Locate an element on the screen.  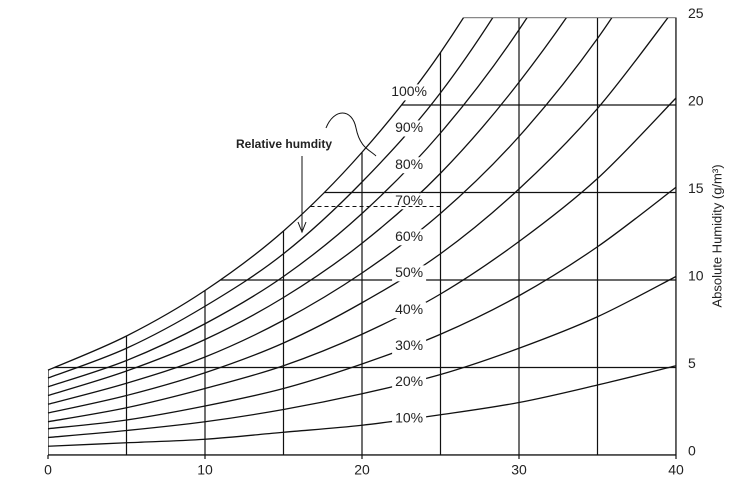
x-tick-label: 40 is located at coordinates (676, 470).